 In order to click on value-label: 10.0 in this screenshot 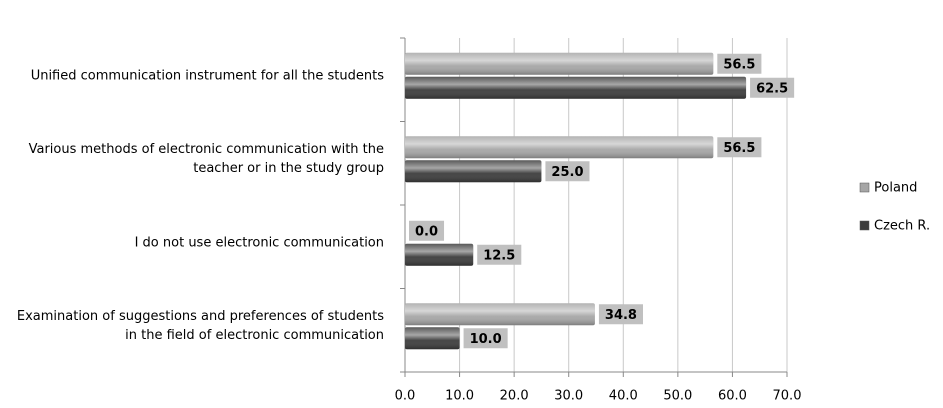, I will do `click(486, 339)`.